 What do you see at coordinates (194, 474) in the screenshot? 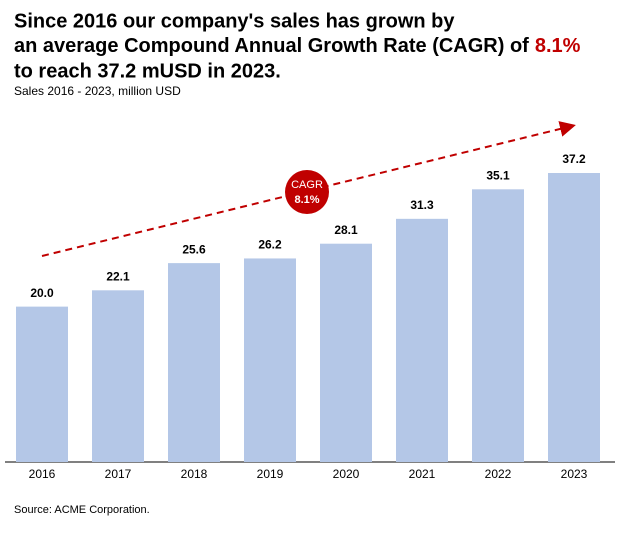
I see `x-tick-label: 2018` at bounding box center [194, 474].